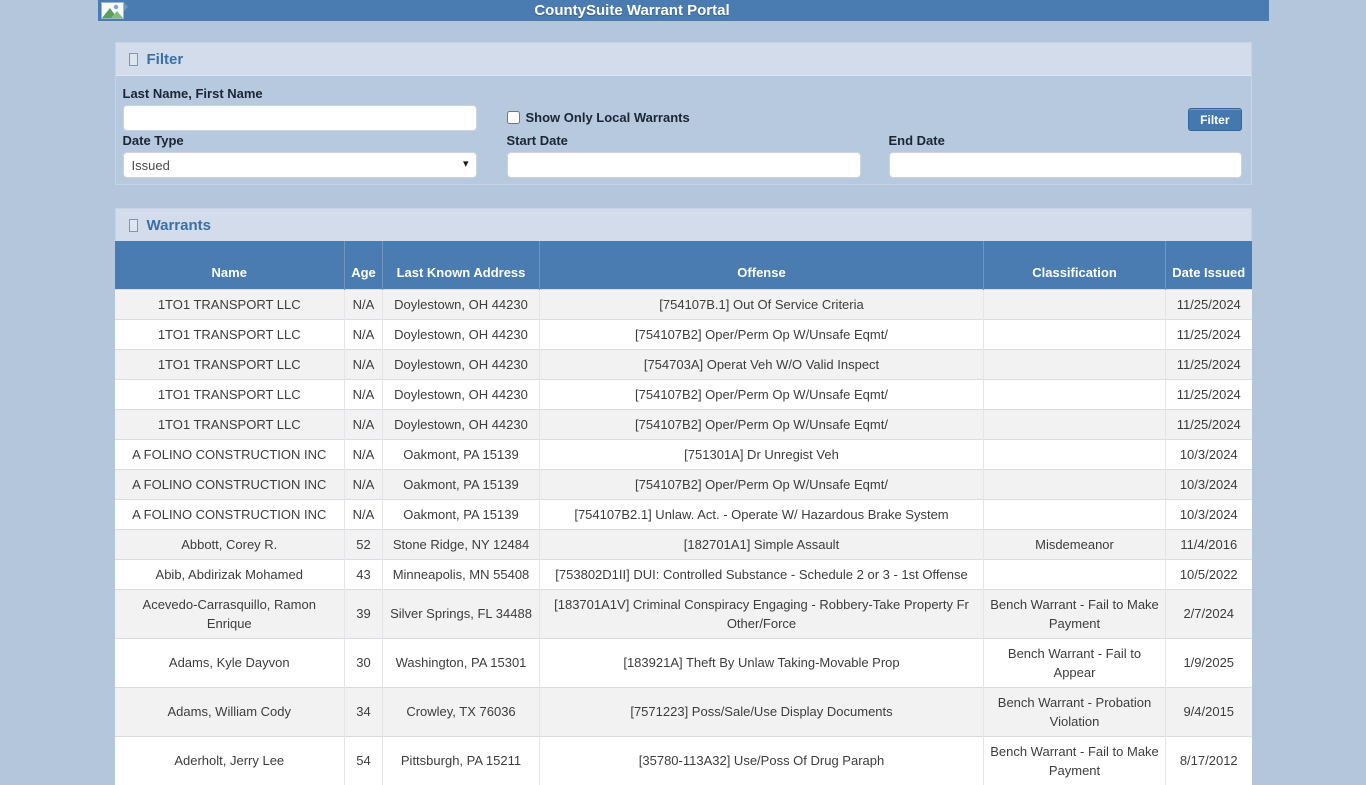 The height and width of the screenshot is (785, 1366). I want to click on cell-address: Washington, PA 15301, so click(461, 662).